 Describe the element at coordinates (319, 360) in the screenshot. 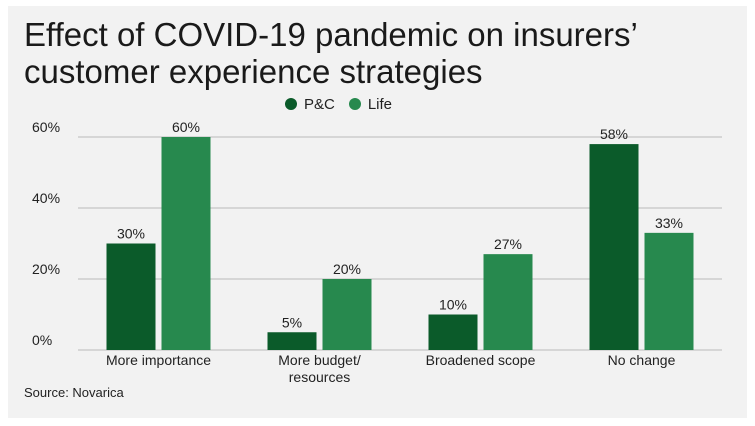

I see `x-tick-label: More budget/` at that location.